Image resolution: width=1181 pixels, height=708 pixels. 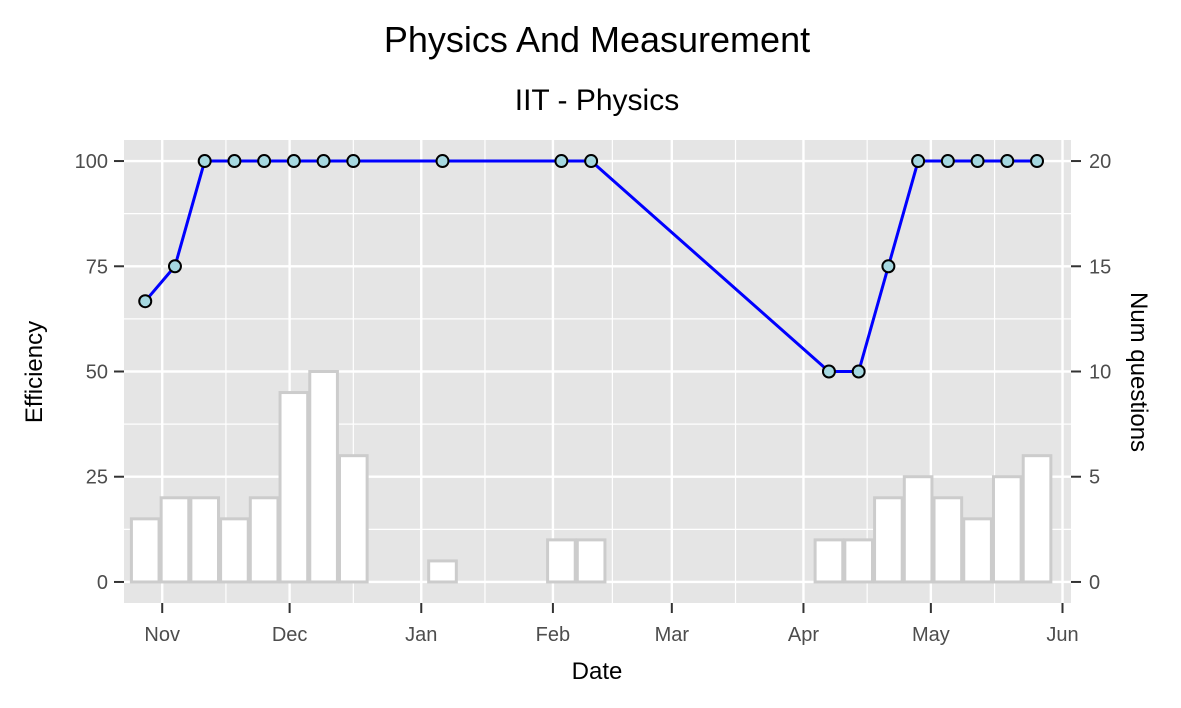 I want to click on x-tick-label: Mar, so click(x=672, y=635).